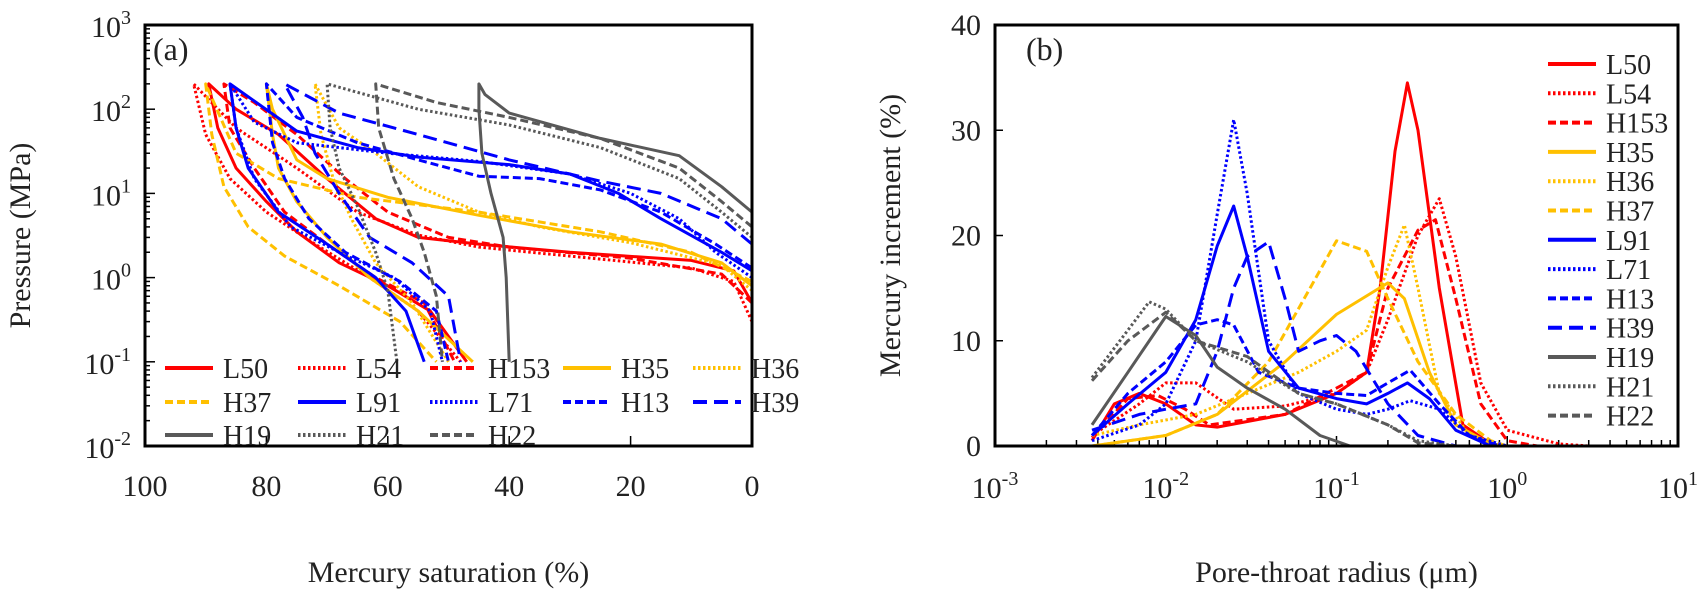  I want to click on x-tick-label: 10⁻³, so click(995, 486).